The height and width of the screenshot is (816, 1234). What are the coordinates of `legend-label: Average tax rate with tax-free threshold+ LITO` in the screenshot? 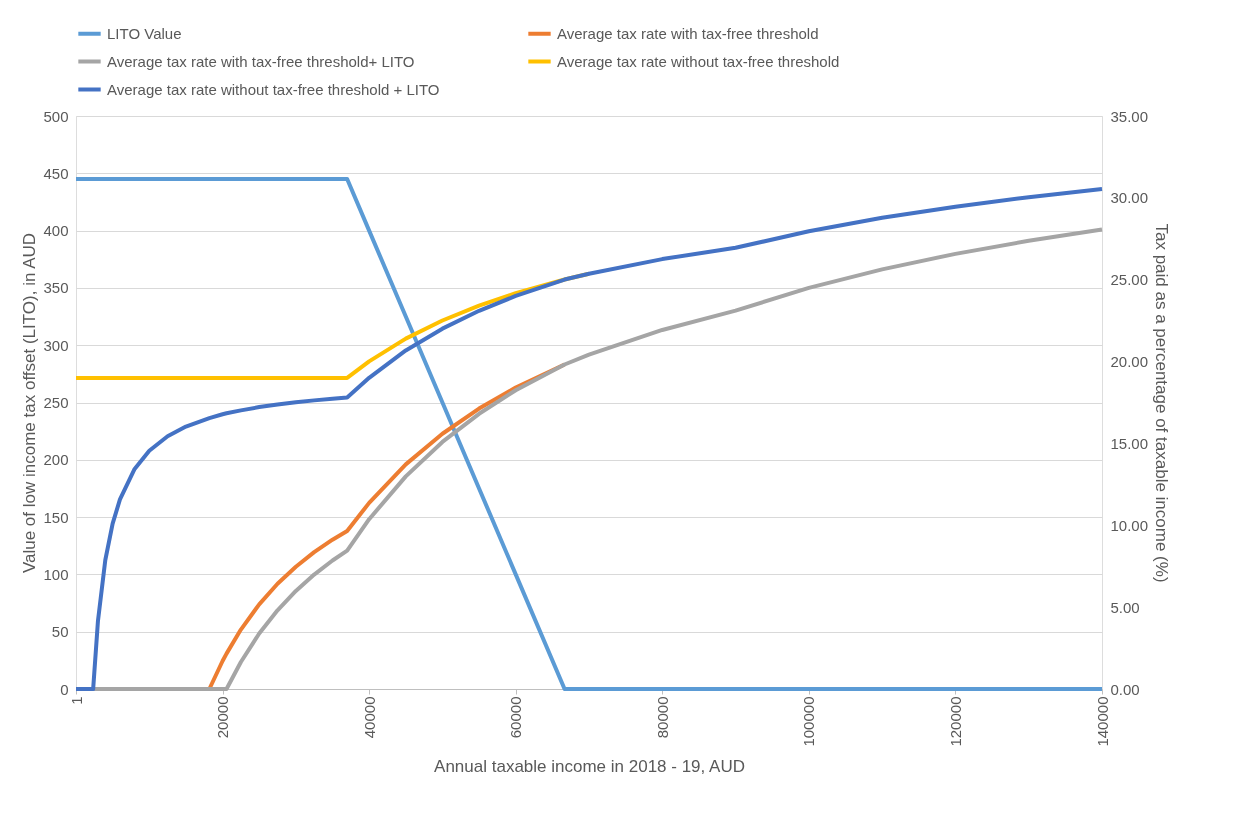 It's located at (261, 61).